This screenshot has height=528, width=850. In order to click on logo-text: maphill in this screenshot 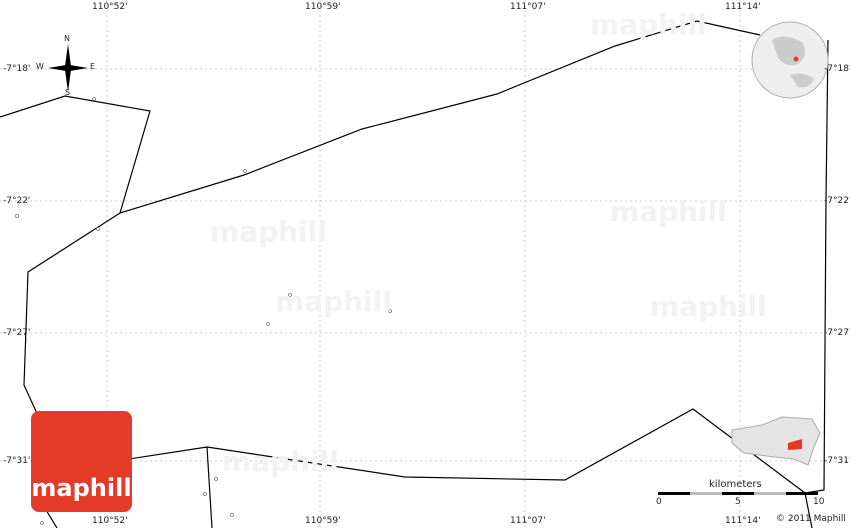, I will do `click(81, 488)`.